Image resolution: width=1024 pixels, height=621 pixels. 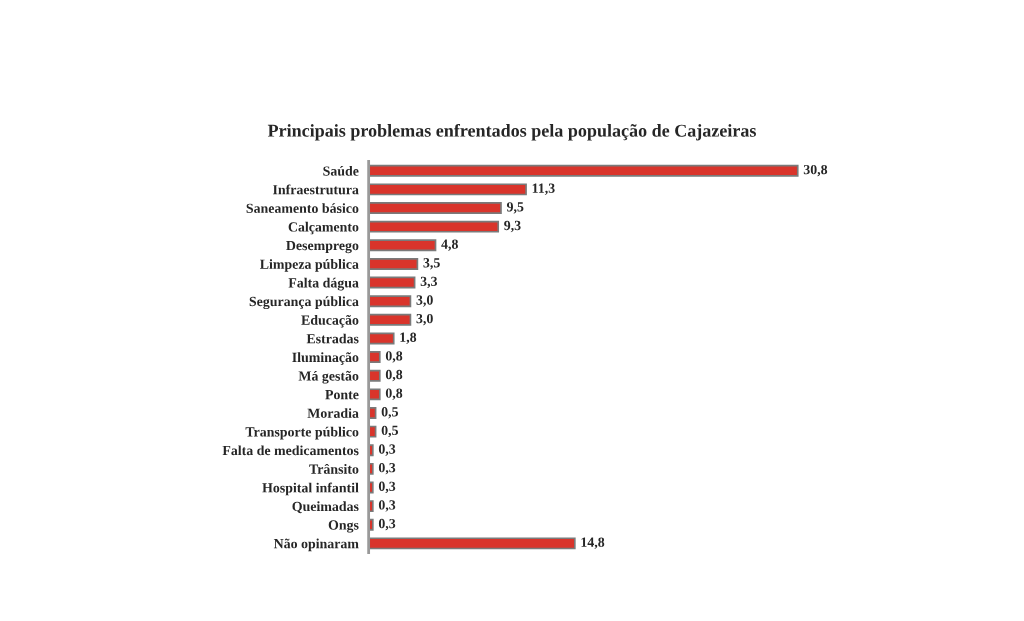 I want to click on y-tick-label: Segurança pública, so click(x=304, y=303).